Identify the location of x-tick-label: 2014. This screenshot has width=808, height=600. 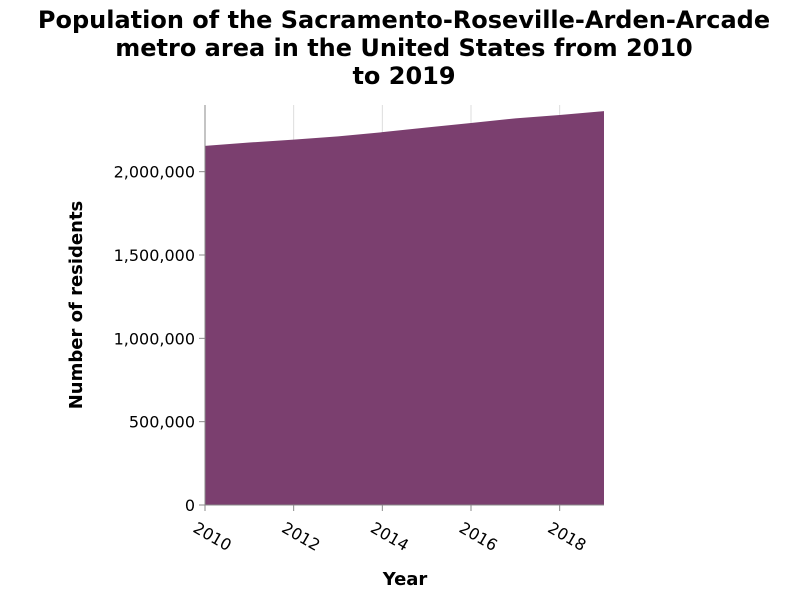
(389, 536).